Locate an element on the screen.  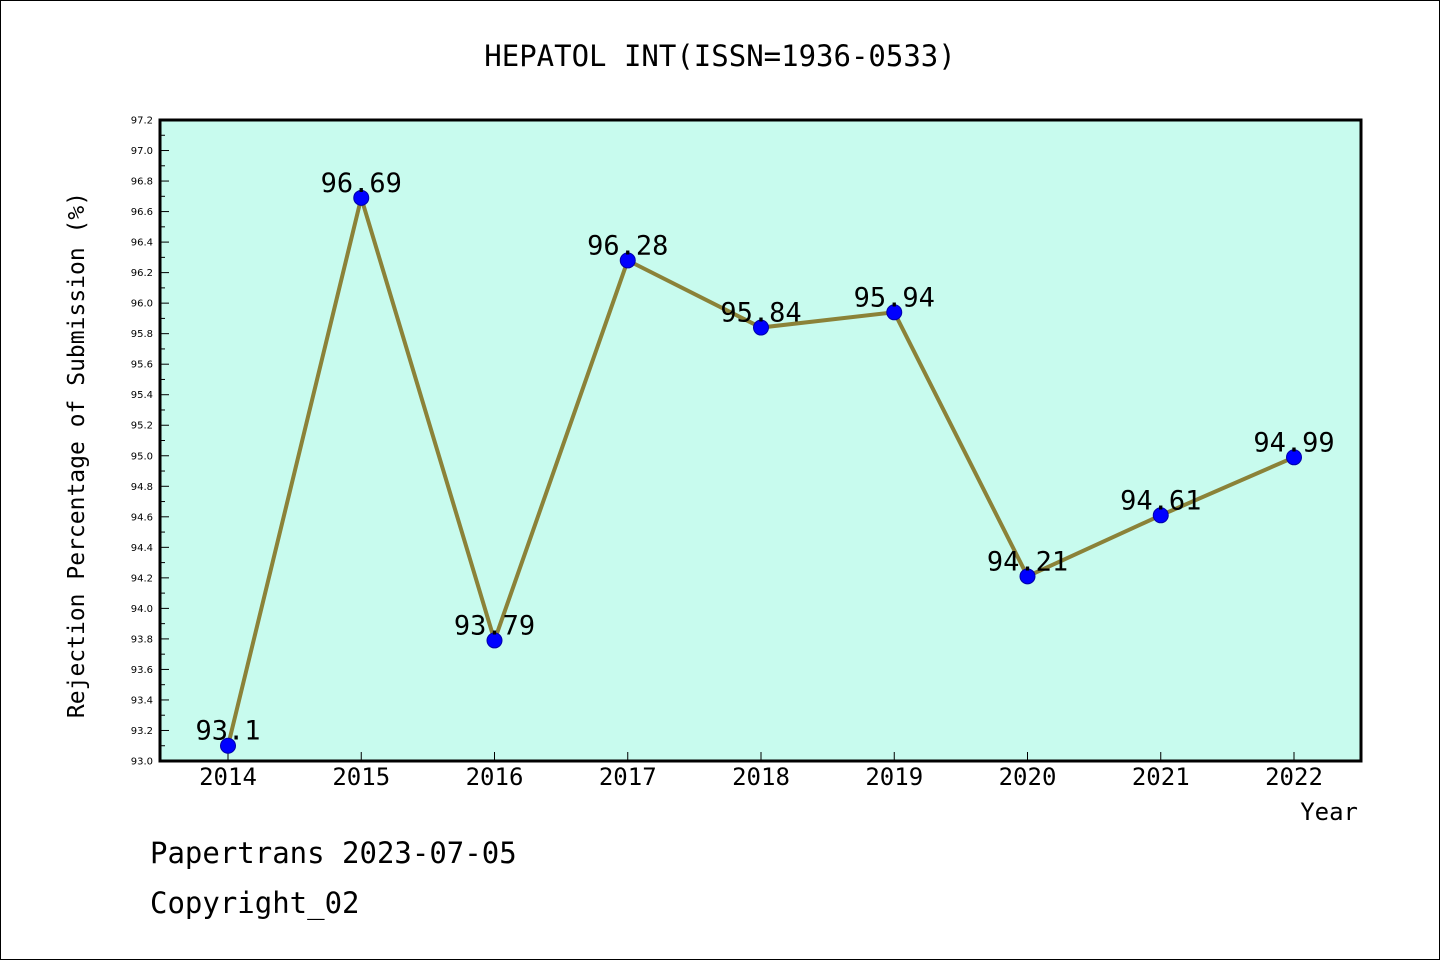
x-tick-label: 2014 is located at coordinates (228, 777).